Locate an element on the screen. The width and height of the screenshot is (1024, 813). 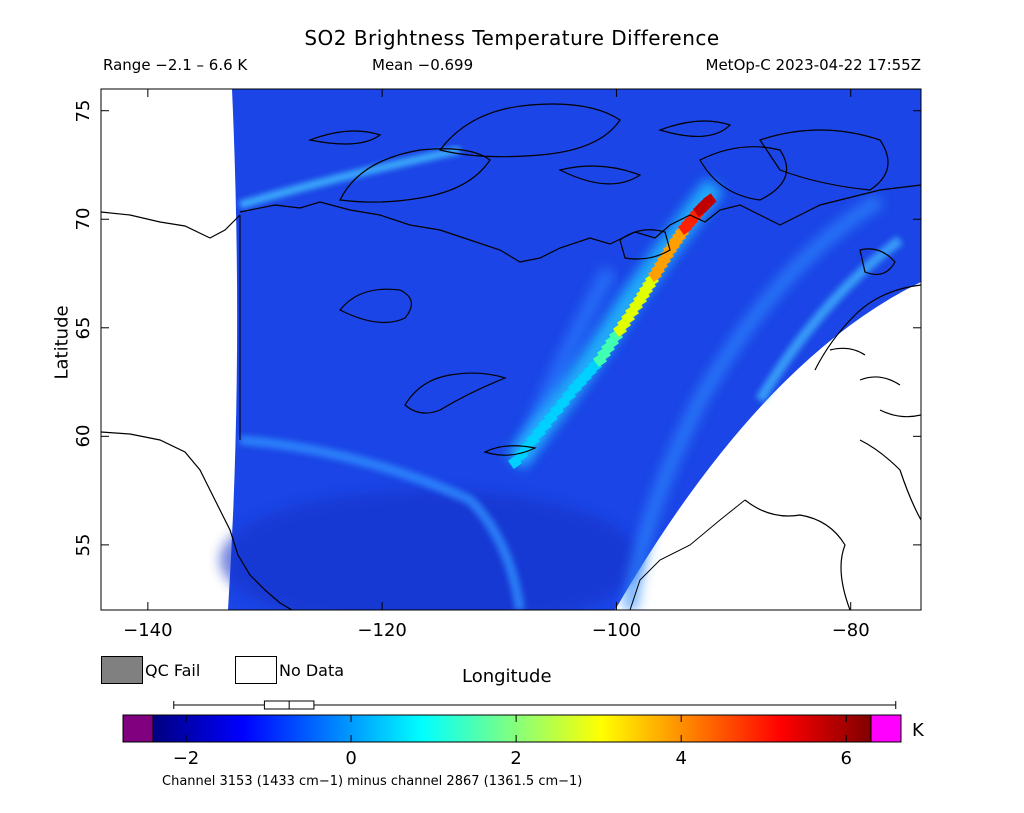
lake-great-bear is located at coordinates (375, 306).